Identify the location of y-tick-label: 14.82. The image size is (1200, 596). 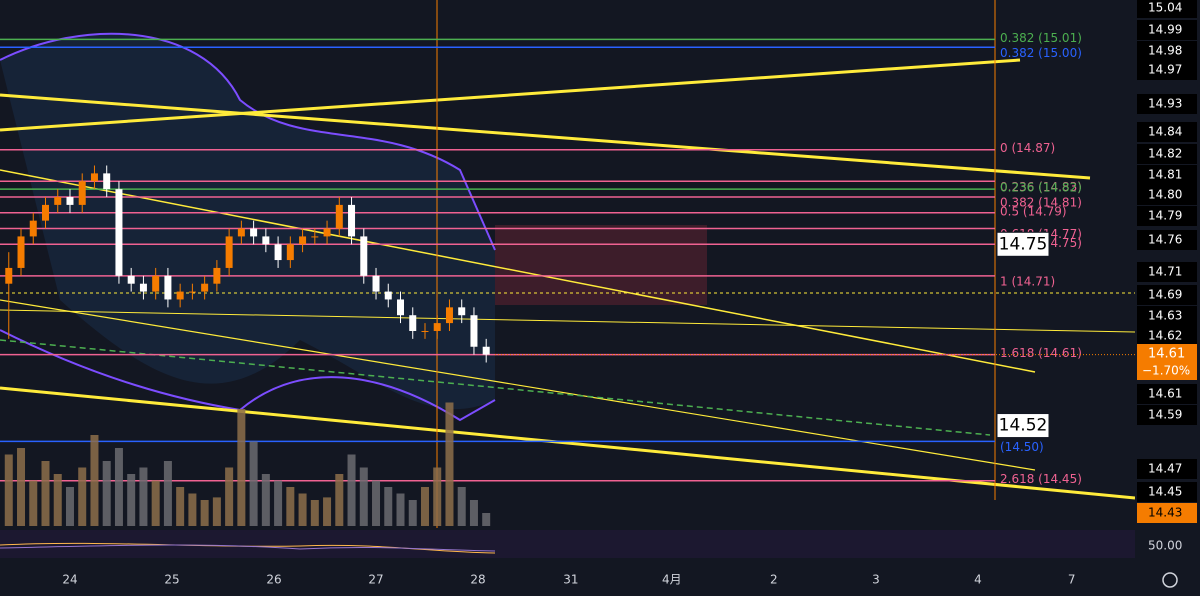
(1165, 154).